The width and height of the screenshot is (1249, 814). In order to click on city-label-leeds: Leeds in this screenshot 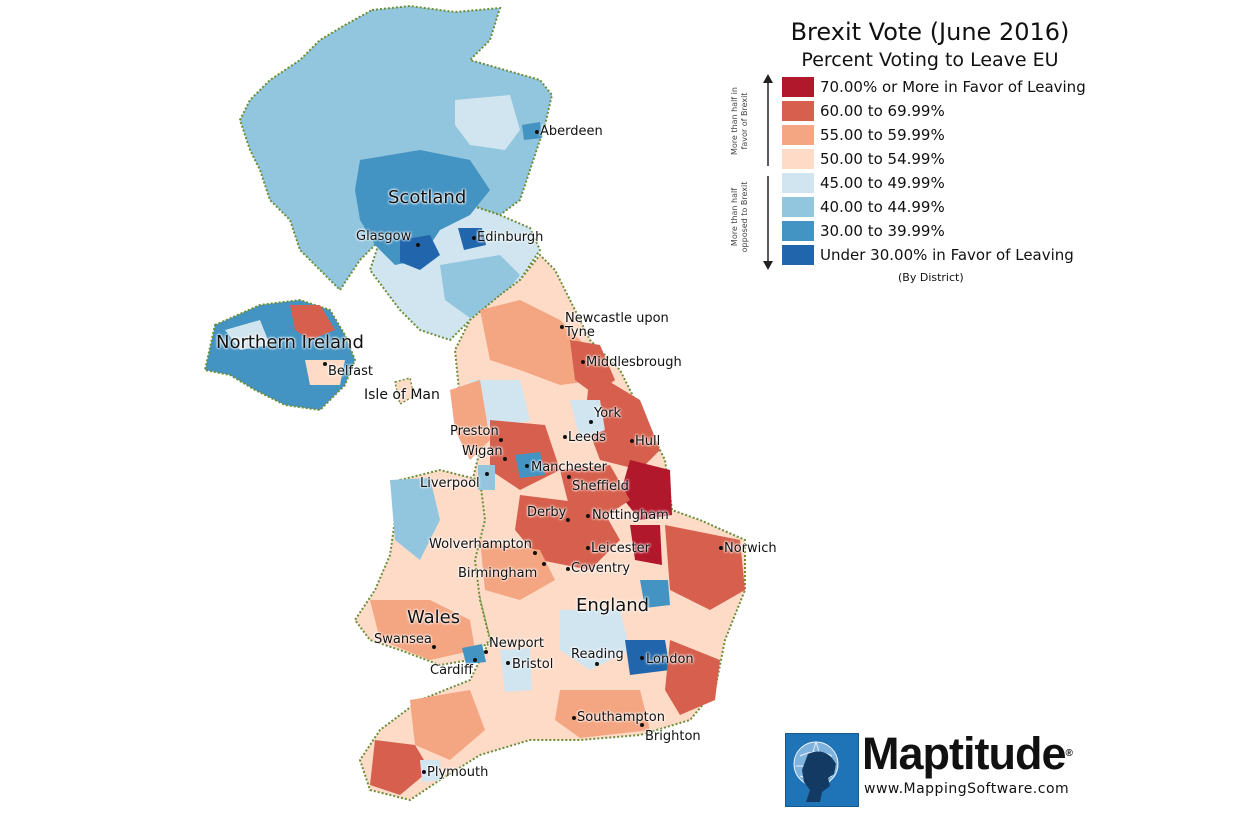, I will do `click(587, 437)`.